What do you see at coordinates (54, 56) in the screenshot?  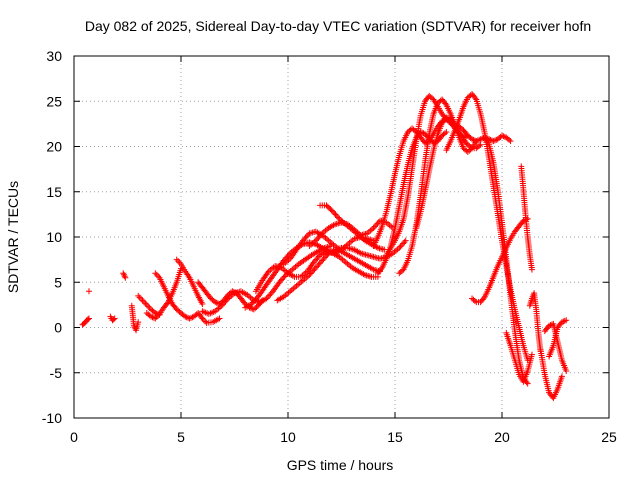 I see `y-tick-label: 30` at bounding box center [54, 56].